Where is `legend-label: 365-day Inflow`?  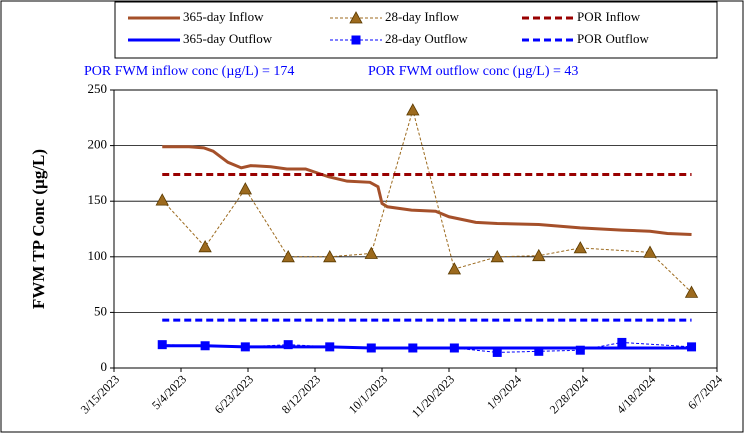
legend-label: 365-day Inflow is located at coordinates (223, 16).